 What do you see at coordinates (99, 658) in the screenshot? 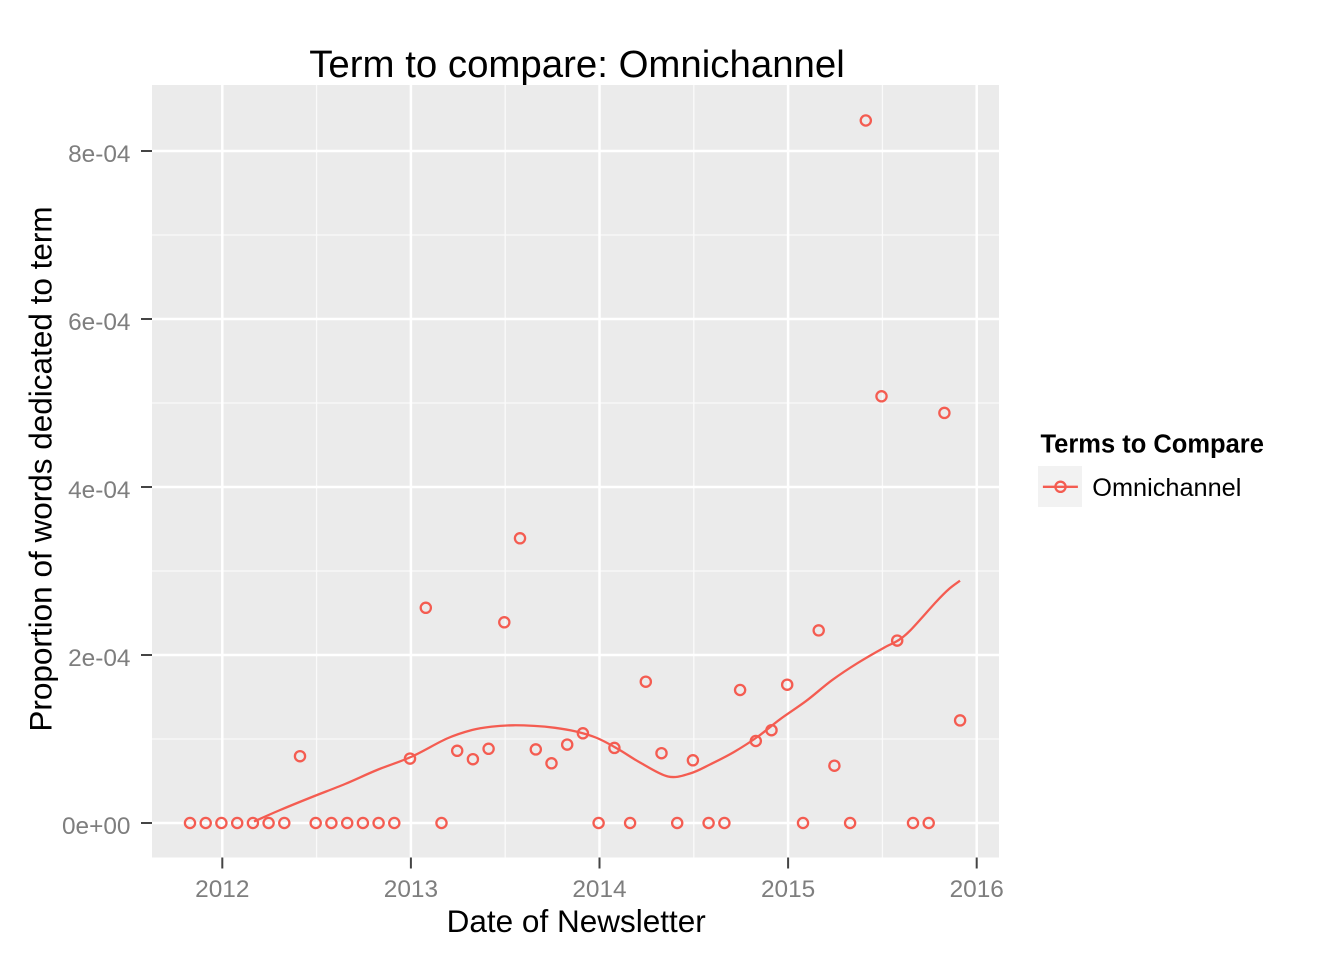
I see `svg-text: 2e-04` at bounding box center [99, 658].